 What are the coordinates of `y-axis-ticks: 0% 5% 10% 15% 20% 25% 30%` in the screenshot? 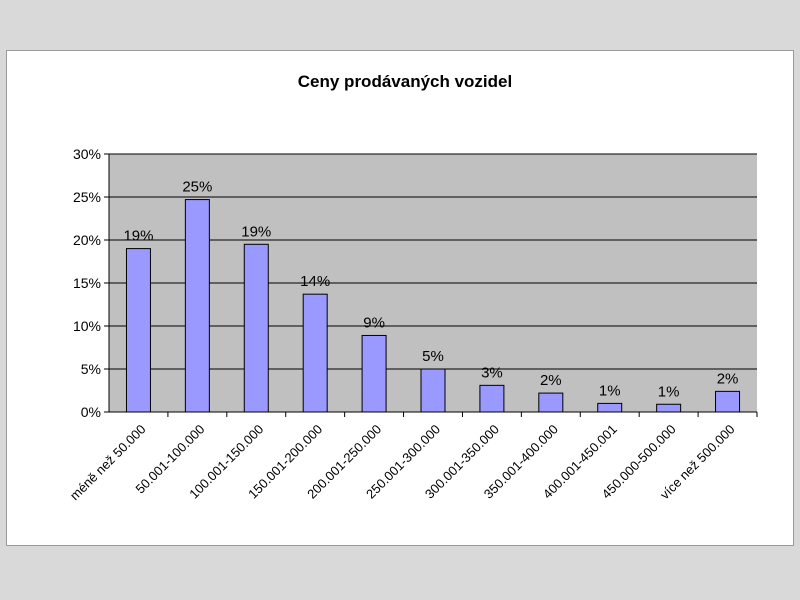 It's located at (91, 283).